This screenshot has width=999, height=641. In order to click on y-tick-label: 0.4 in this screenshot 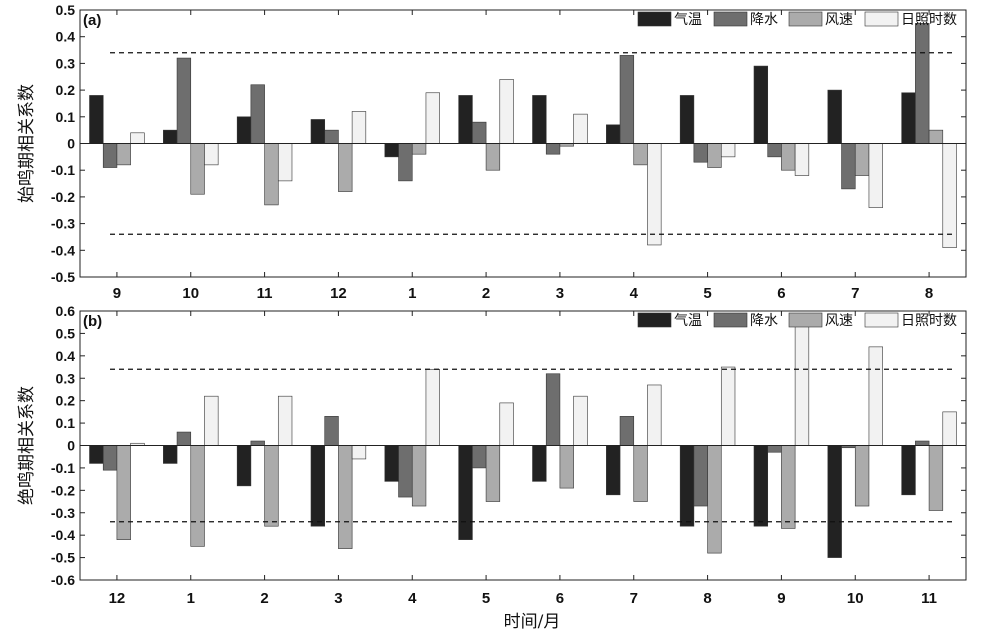, I will do `click(66, 356)`.